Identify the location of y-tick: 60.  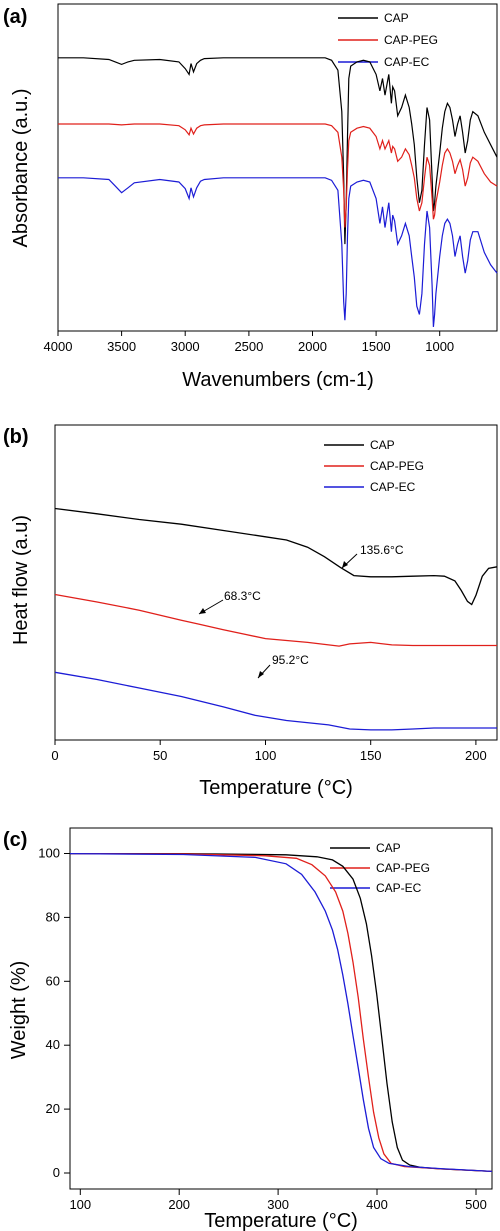
(58, 980).